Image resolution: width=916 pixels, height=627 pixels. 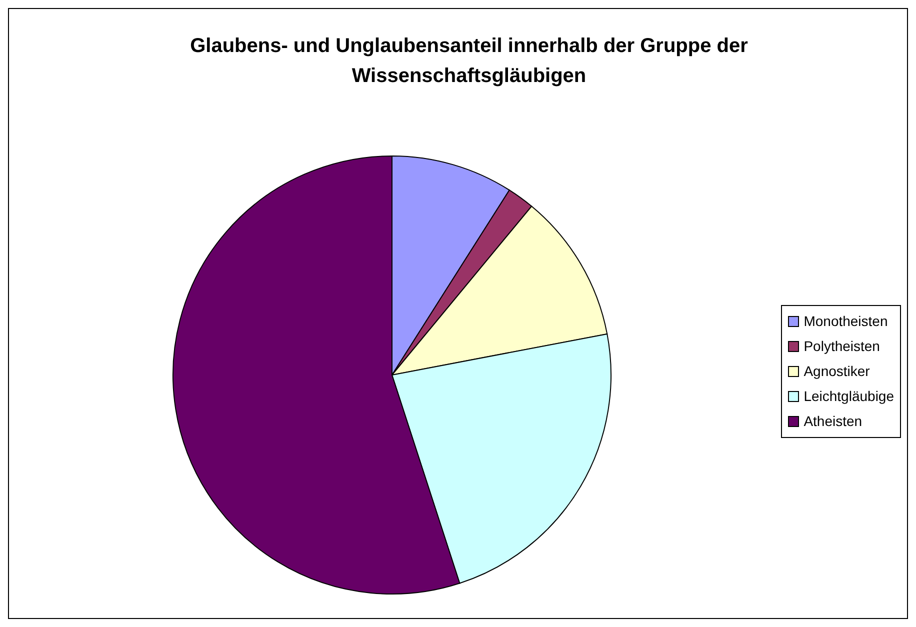 I want to click on legend-label: Agnostiker, so click(x=837, y=371).